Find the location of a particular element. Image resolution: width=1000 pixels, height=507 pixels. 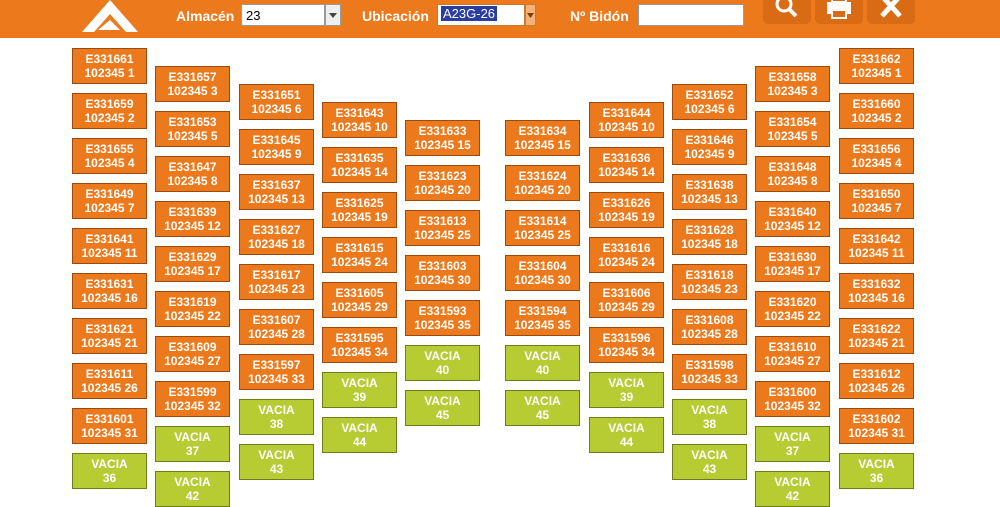

occupied-slot: E331643 102345 10 is located at coordinates (359, 120).